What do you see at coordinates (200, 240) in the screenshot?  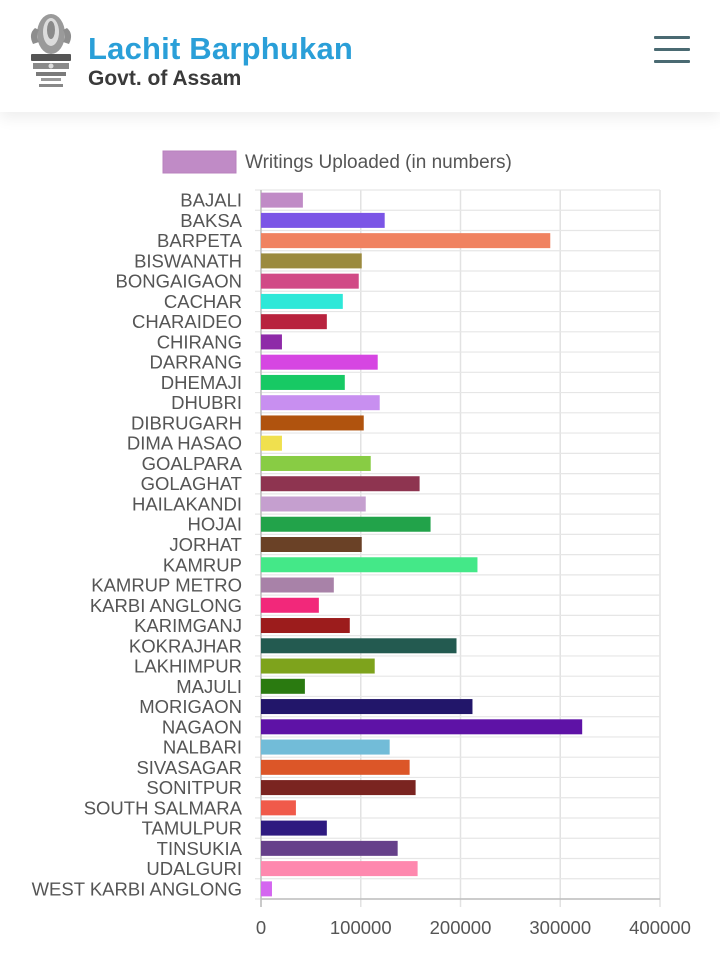 I see `y-tick-label: BARPETA` at bounding box center [200, 240].